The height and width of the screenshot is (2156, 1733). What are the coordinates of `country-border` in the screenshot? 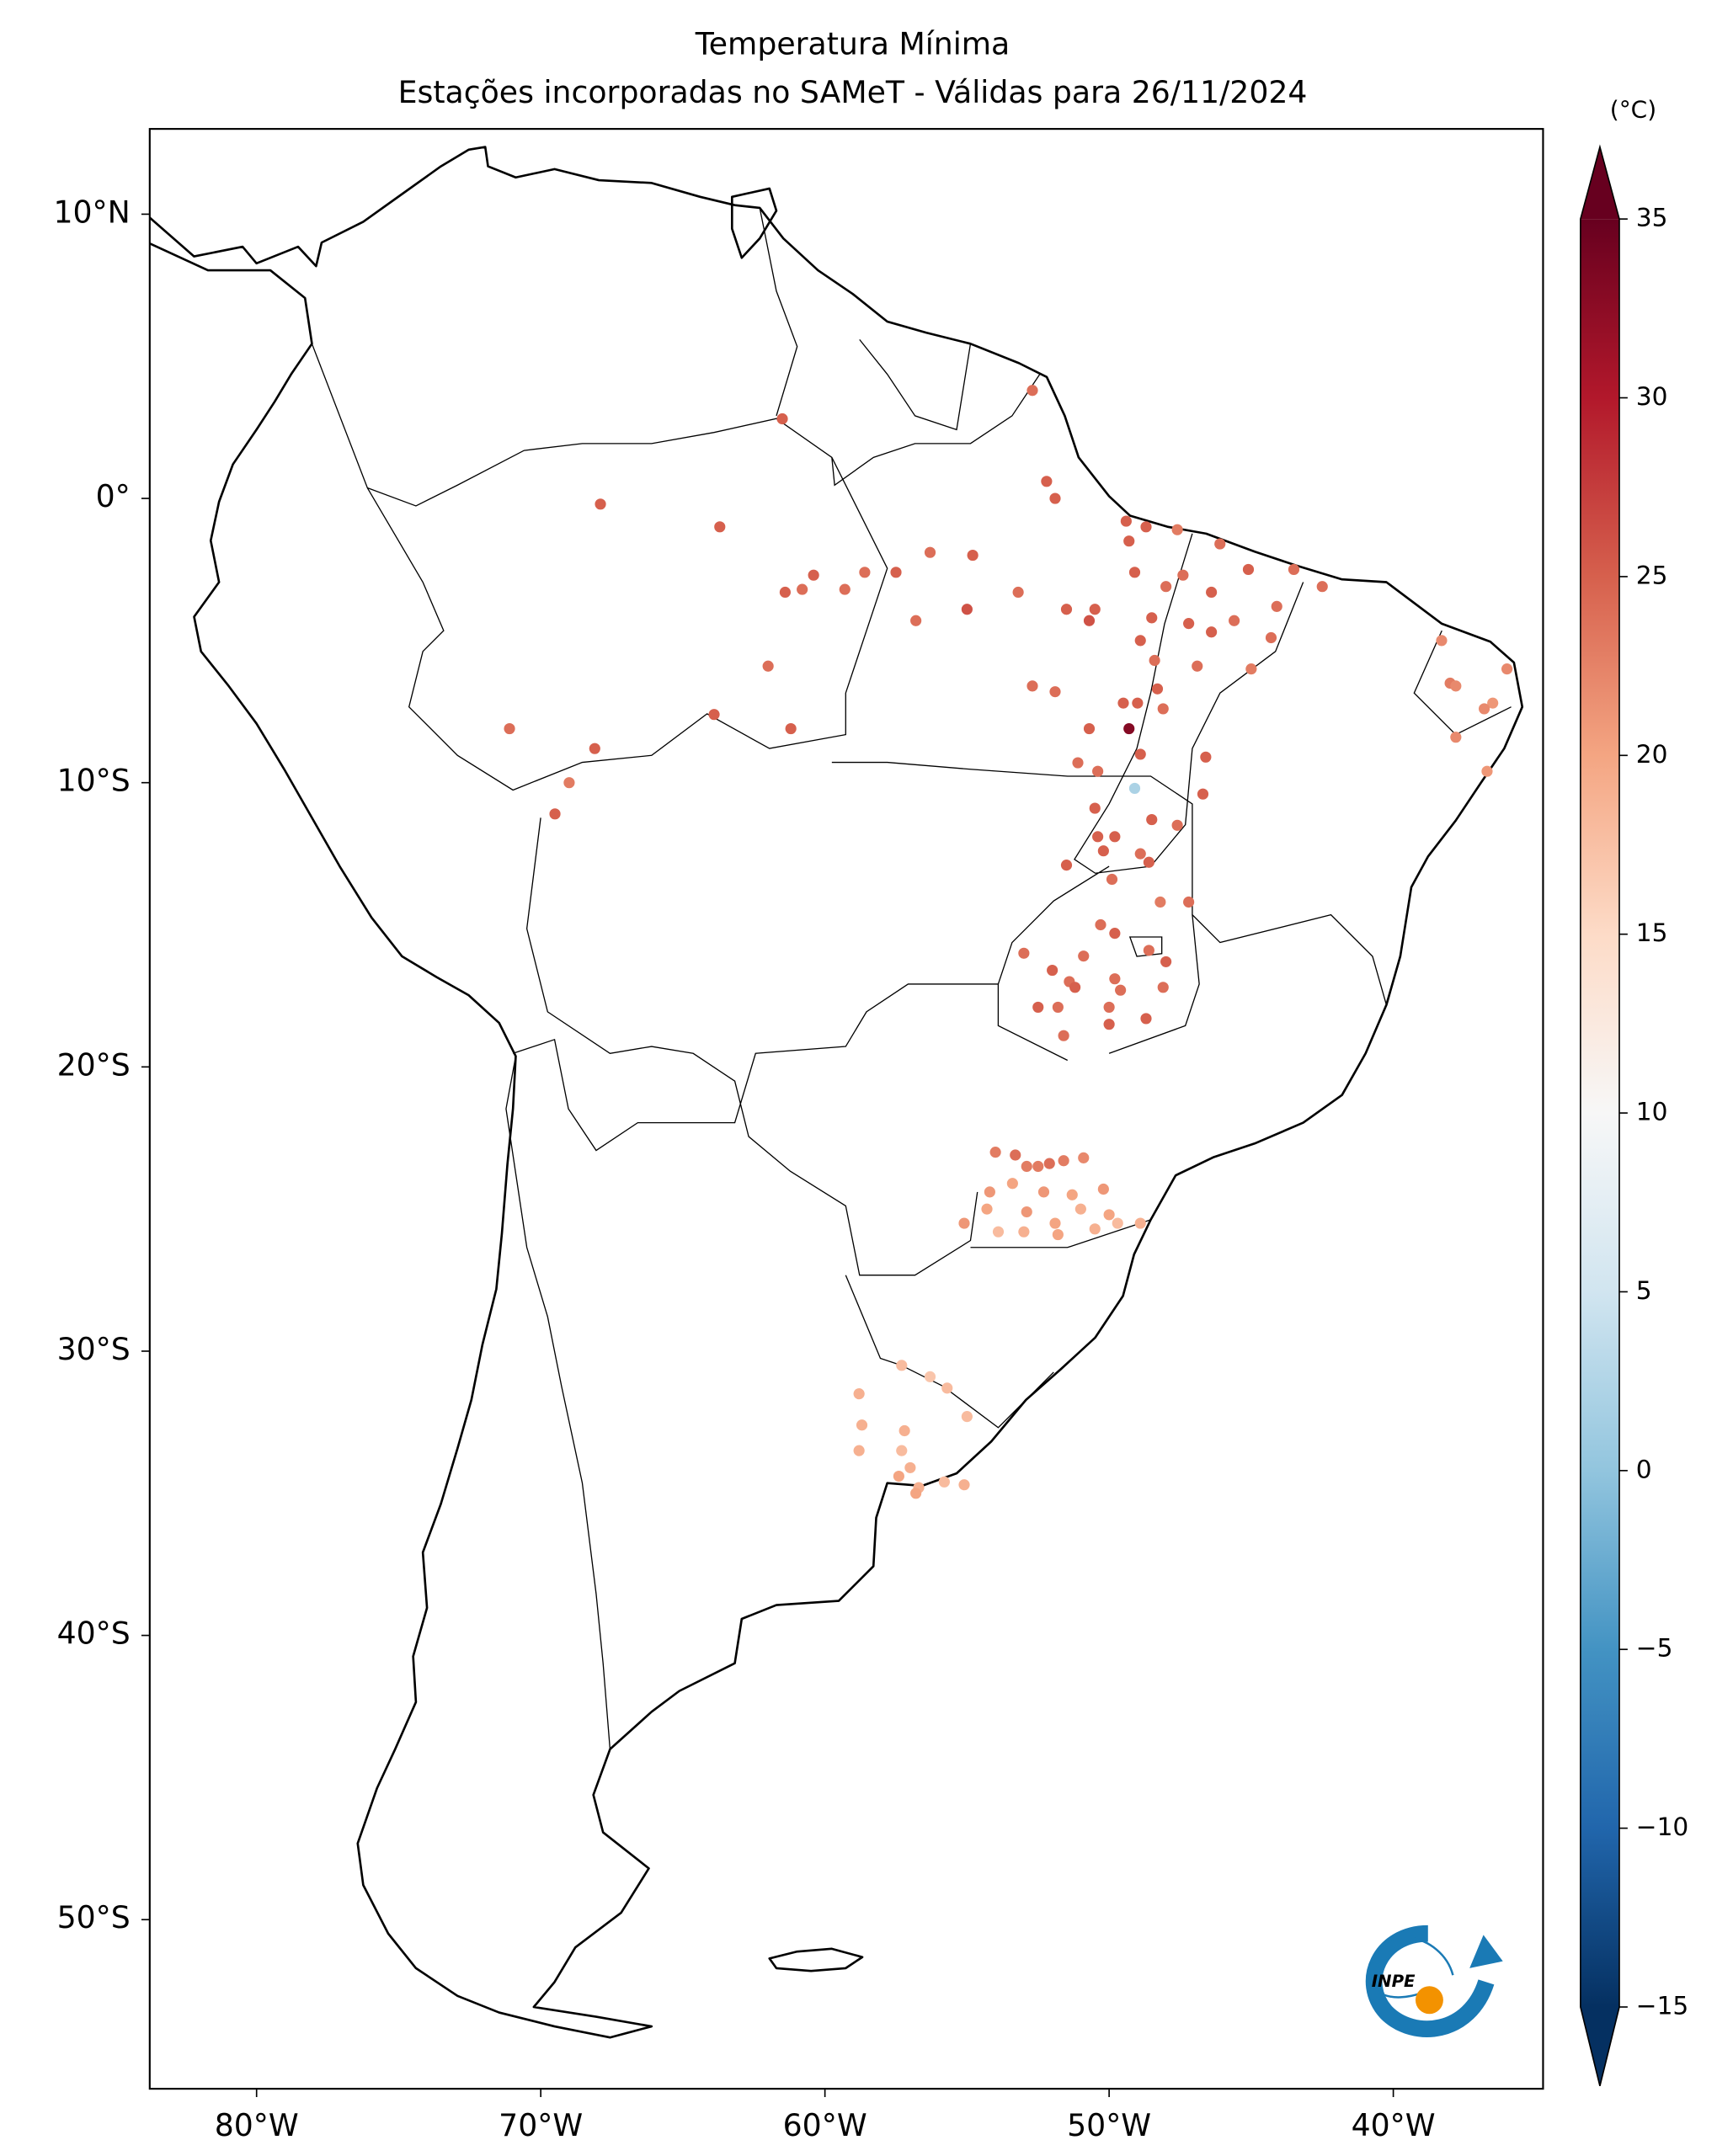 It's located at (783, 741).